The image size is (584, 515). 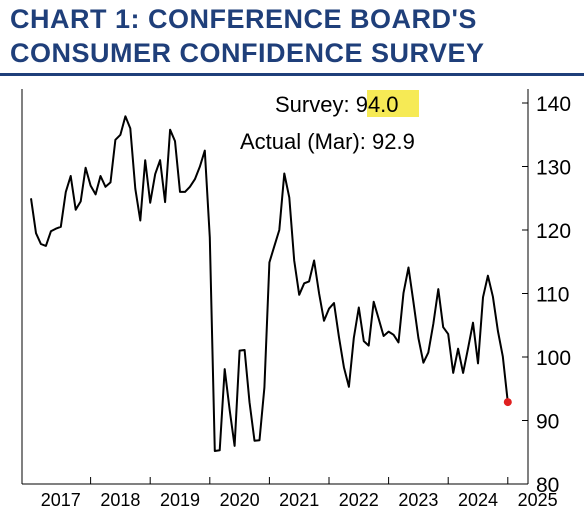 What do you see at coordinates (478, 500) in the screenshot?
I see `x-tick-label: 2024` at bounding box center [478, 500].